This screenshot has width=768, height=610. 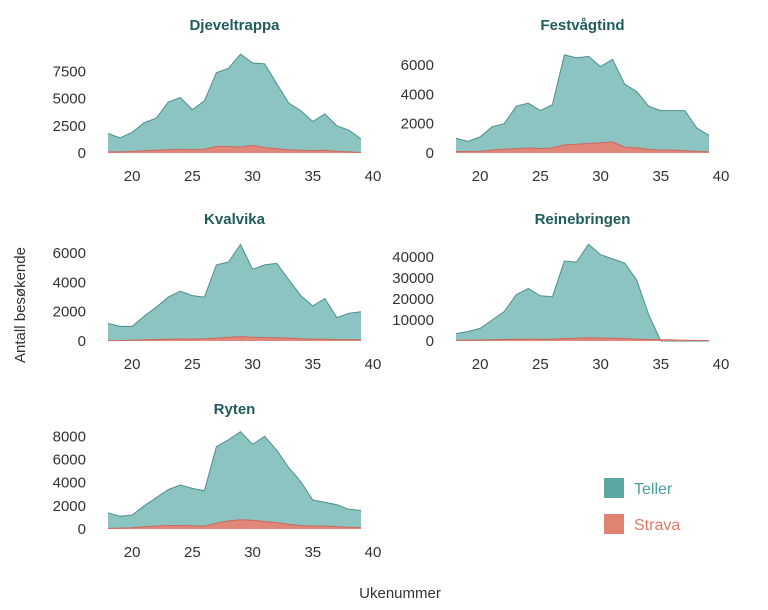 What do you see at coordinates (413, 278) in the screenshot?
I see `y-tick-label: 30000` at bounding box center [413, 278].